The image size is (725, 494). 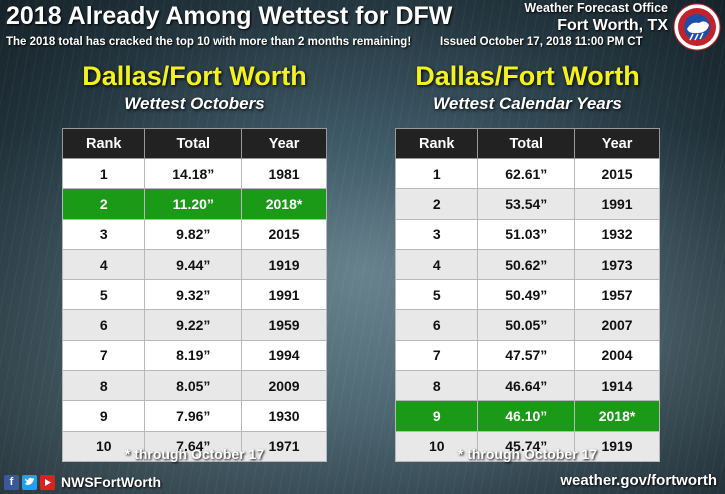 What do you see at coordinates (284, 416) in the screenshot?
I see `cell-year: 1930` at bounding box center [284, 416].